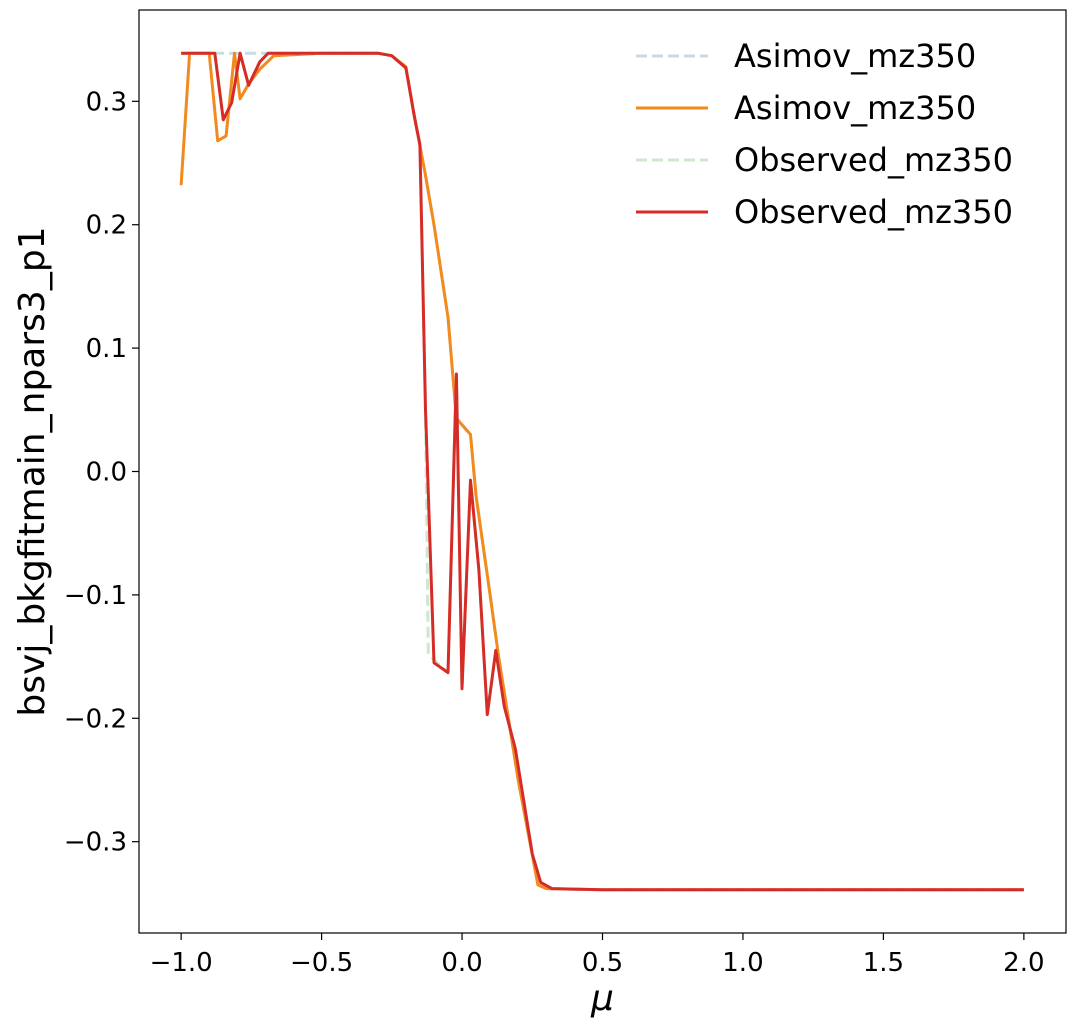 The image size is (1078, 1026). What do you see at coordinates (461, 963) in the screenshot?
I see `x-tick-label: 0.0` at bounding box center [461, 963].